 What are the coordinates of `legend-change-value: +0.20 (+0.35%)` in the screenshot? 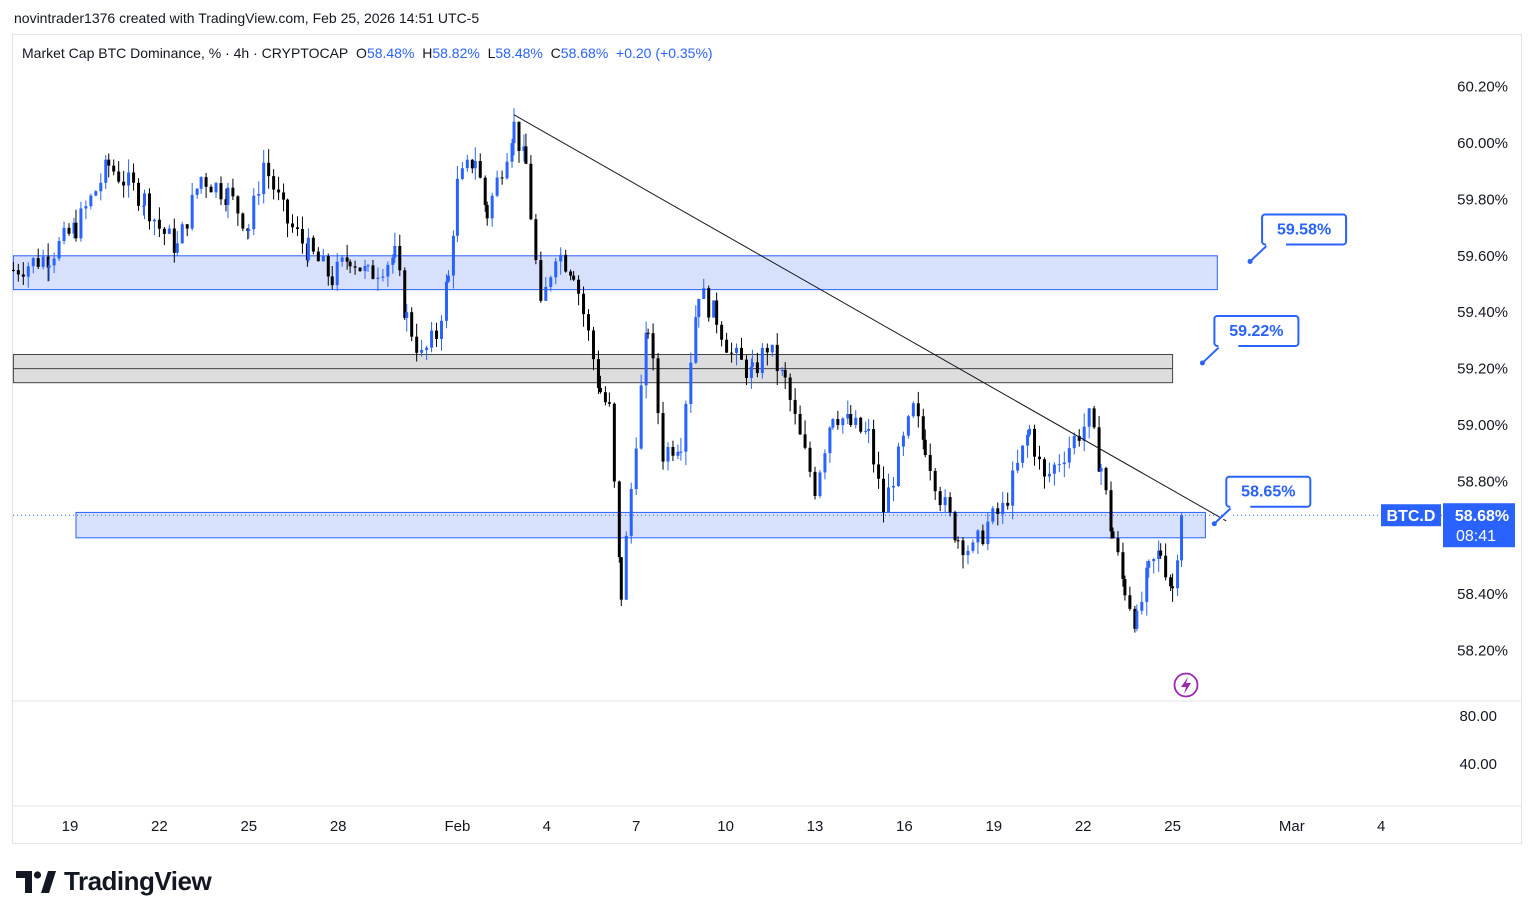 It's located at (664, 53).